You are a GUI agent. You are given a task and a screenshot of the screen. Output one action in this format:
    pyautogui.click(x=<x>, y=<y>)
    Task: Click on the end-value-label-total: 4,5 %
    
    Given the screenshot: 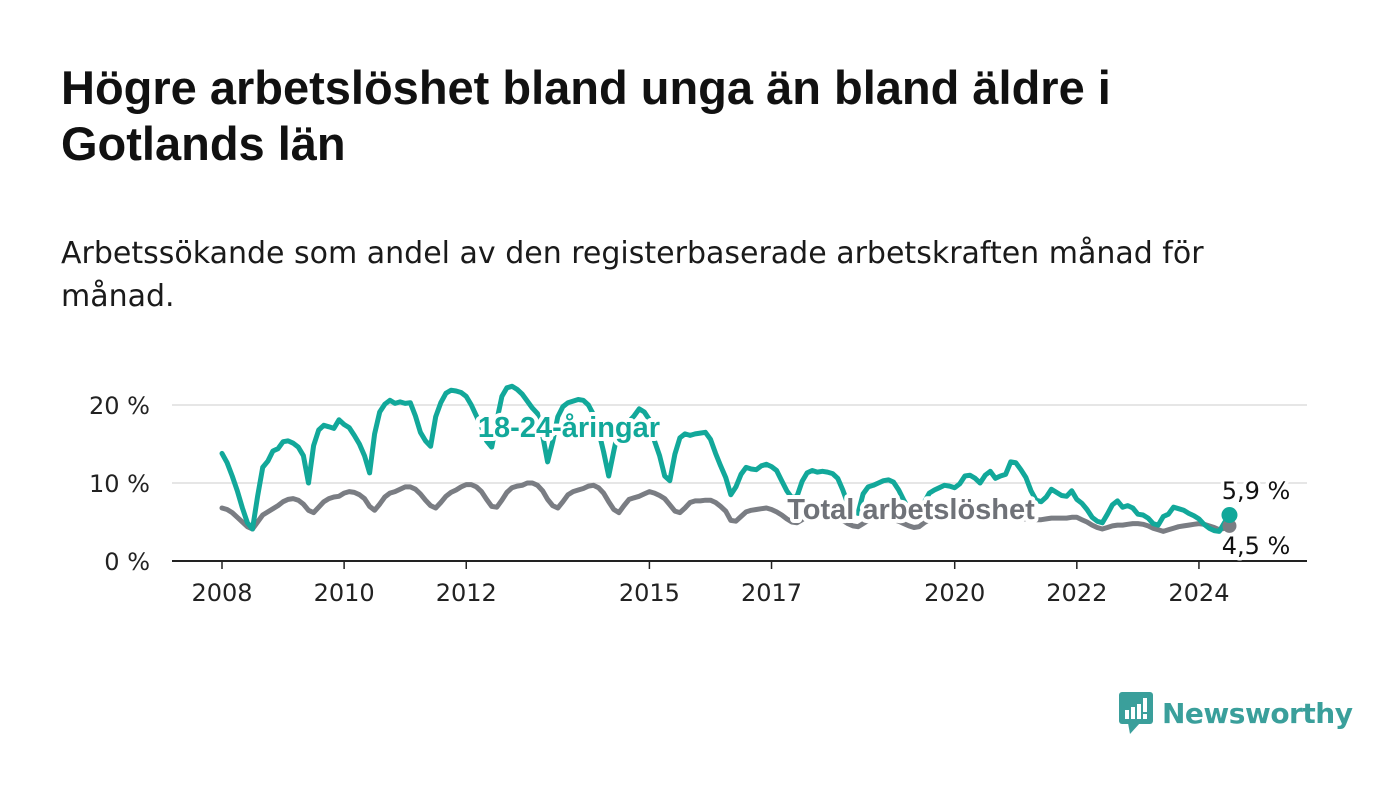 What is the action you would take?
    pyautogui.click(x=1256, y=546)
    